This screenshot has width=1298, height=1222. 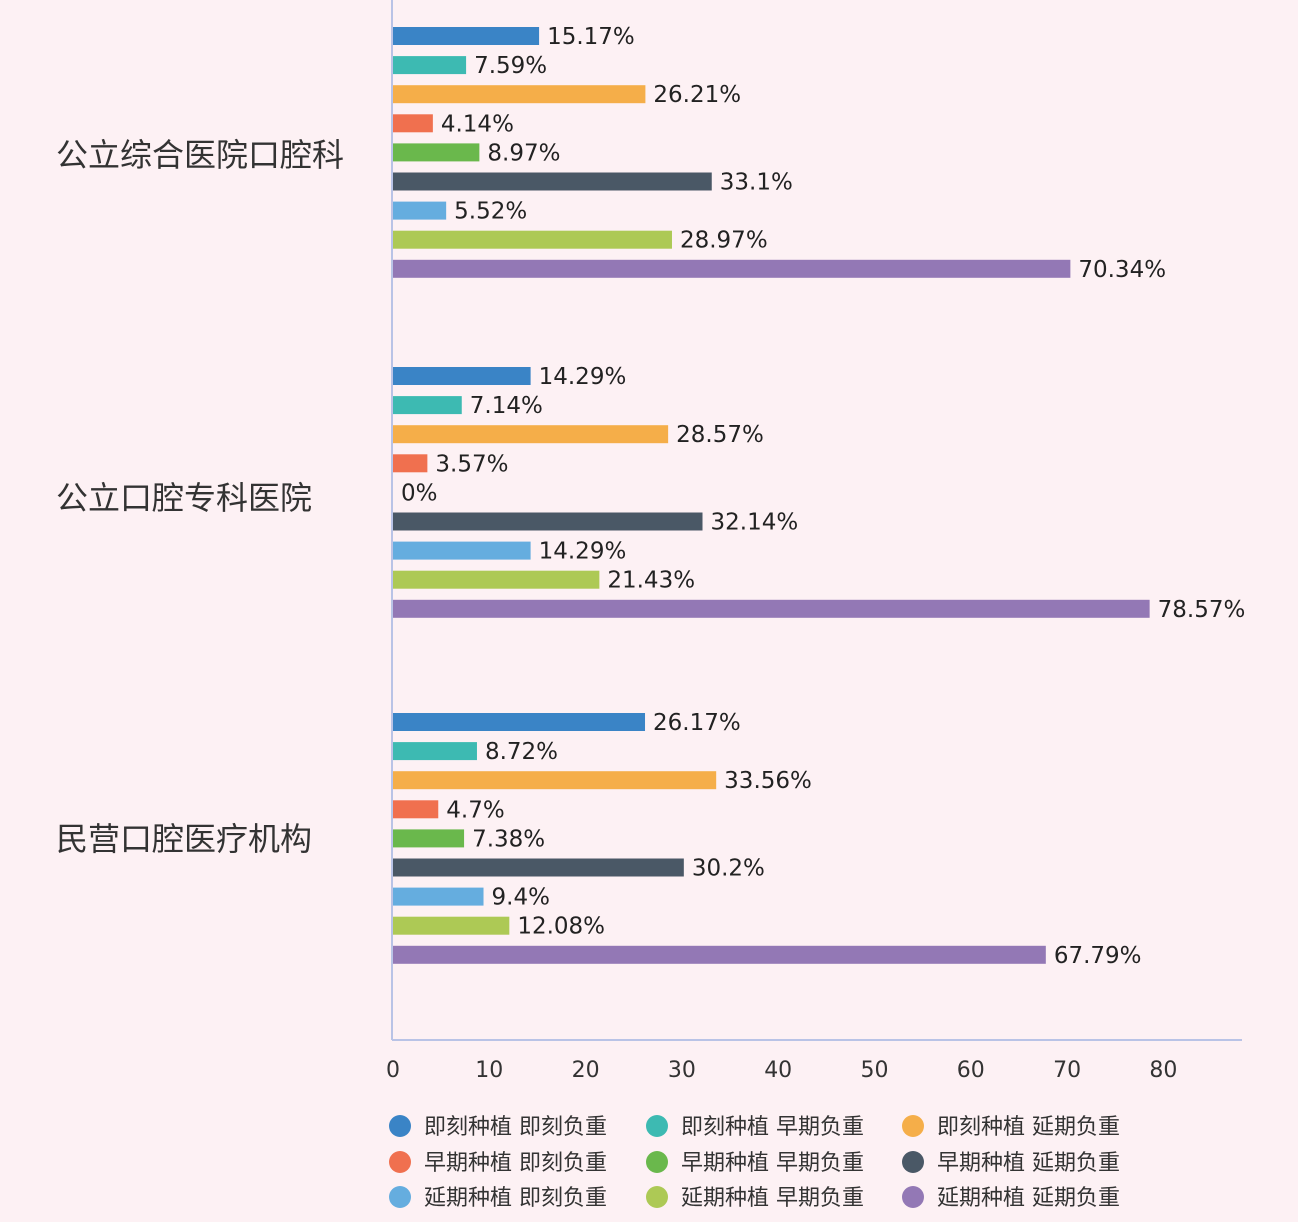 I want to click on bar-value-label: 7.38%, so click(x=508, y=839).